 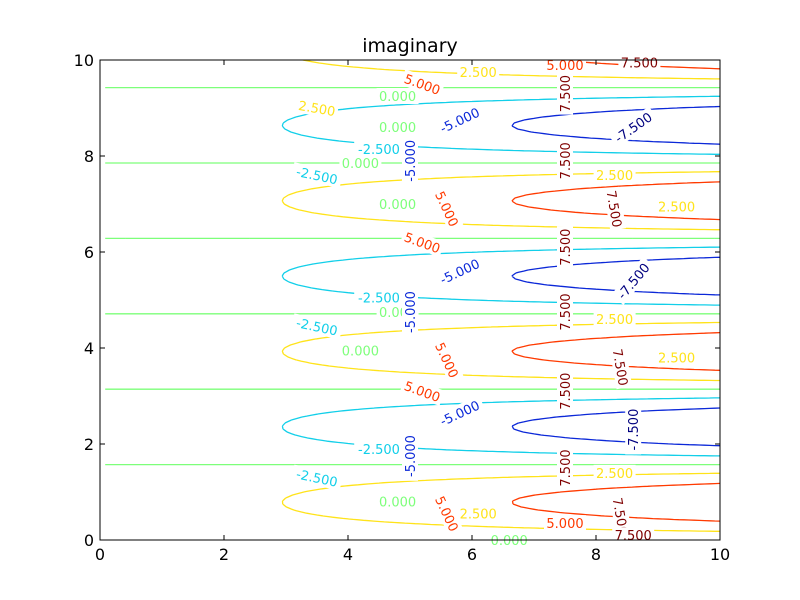 What do you see at coordinates (410, 46) in the screenshot?
I see `chart-title: imaginary` at bounding box center [410, 46].